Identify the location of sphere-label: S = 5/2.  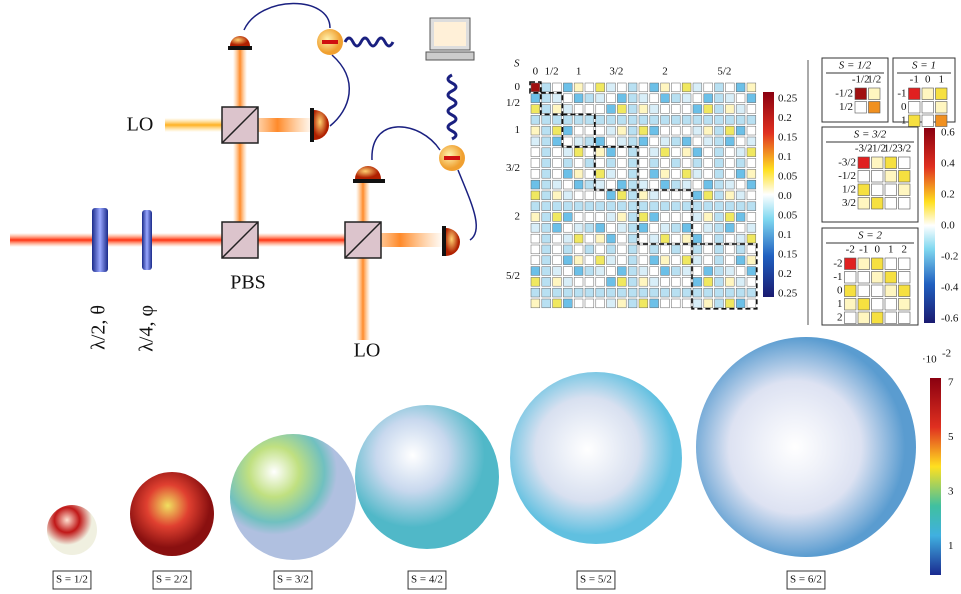
(596, 580).